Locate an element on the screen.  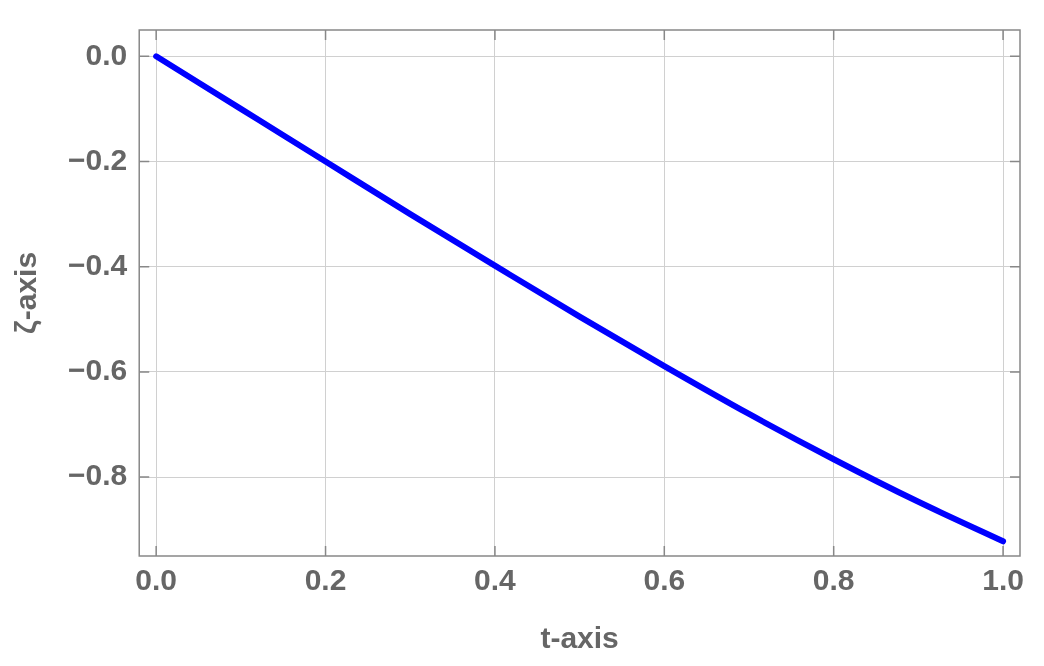
x-axis-title: t‐axis is located at coordinates (579, 638).